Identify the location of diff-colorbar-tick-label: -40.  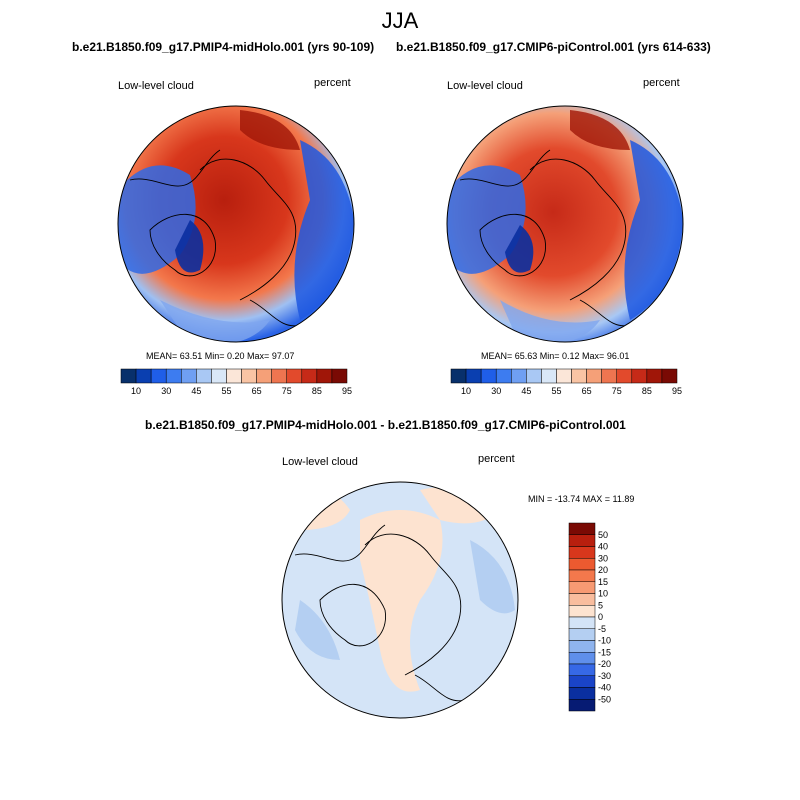
(604, 688).